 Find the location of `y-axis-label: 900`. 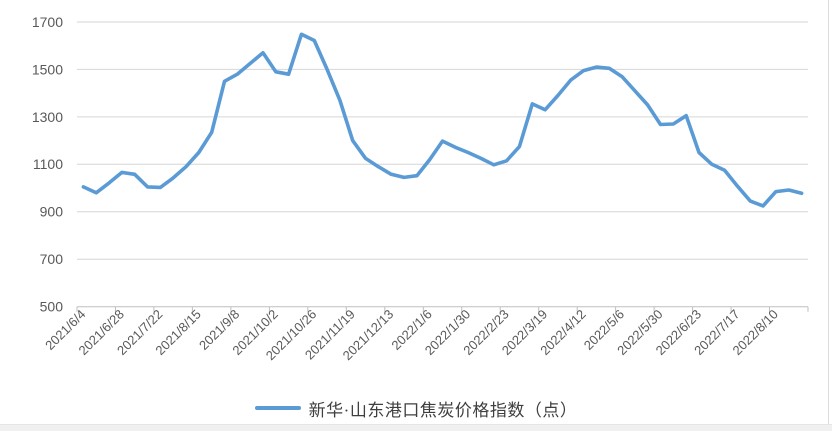

y-axis-label: 900 is located at coordinates (52, 212).